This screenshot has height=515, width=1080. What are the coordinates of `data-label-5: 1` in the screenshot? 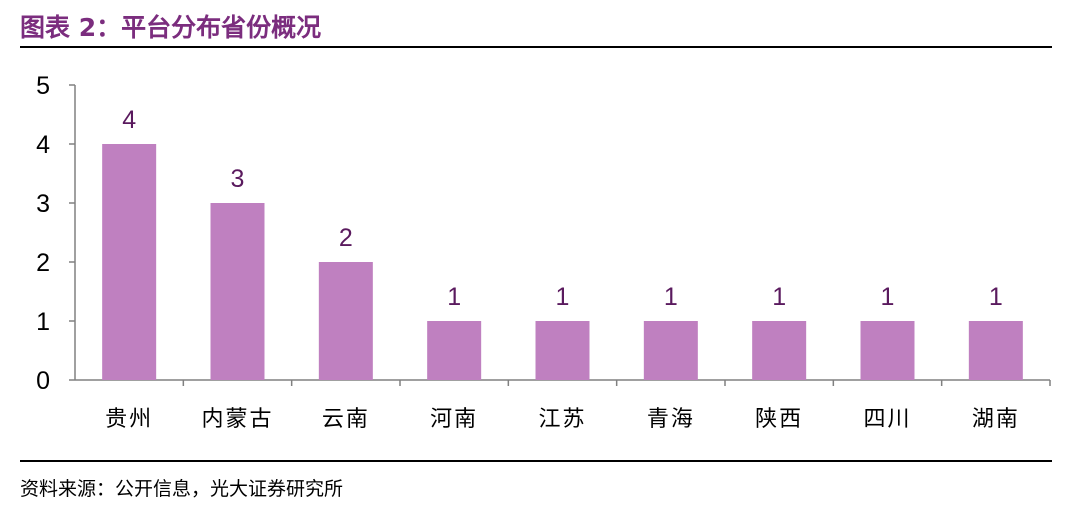 It's located at (671, 297).